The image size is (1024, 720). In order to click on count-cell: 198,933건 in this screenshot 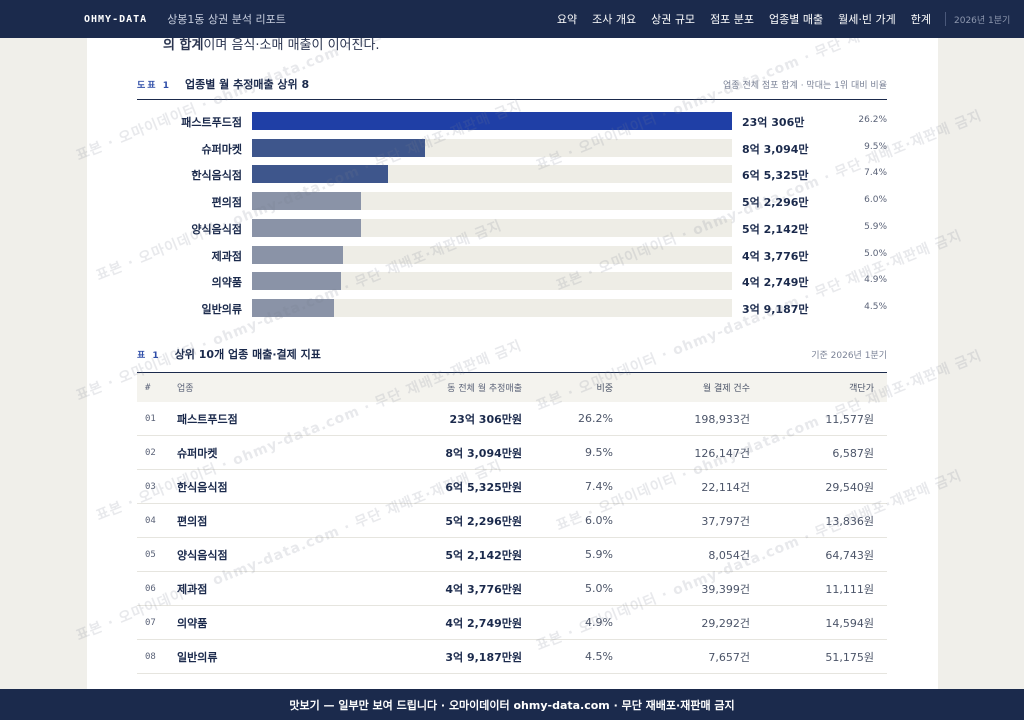, I will do `click(722, 419)`.